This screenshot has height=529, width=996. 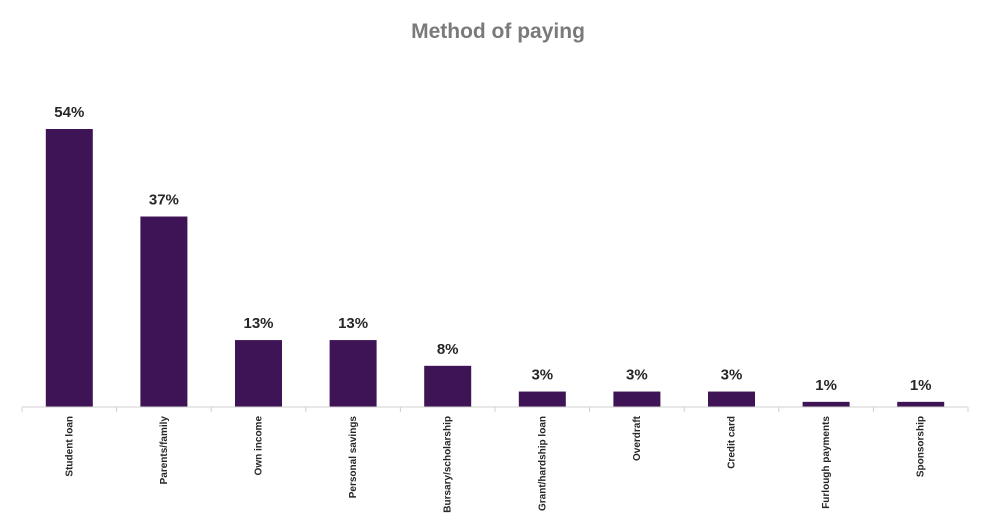 I want to click on category-label: Own income, so click(x=259, y=446).